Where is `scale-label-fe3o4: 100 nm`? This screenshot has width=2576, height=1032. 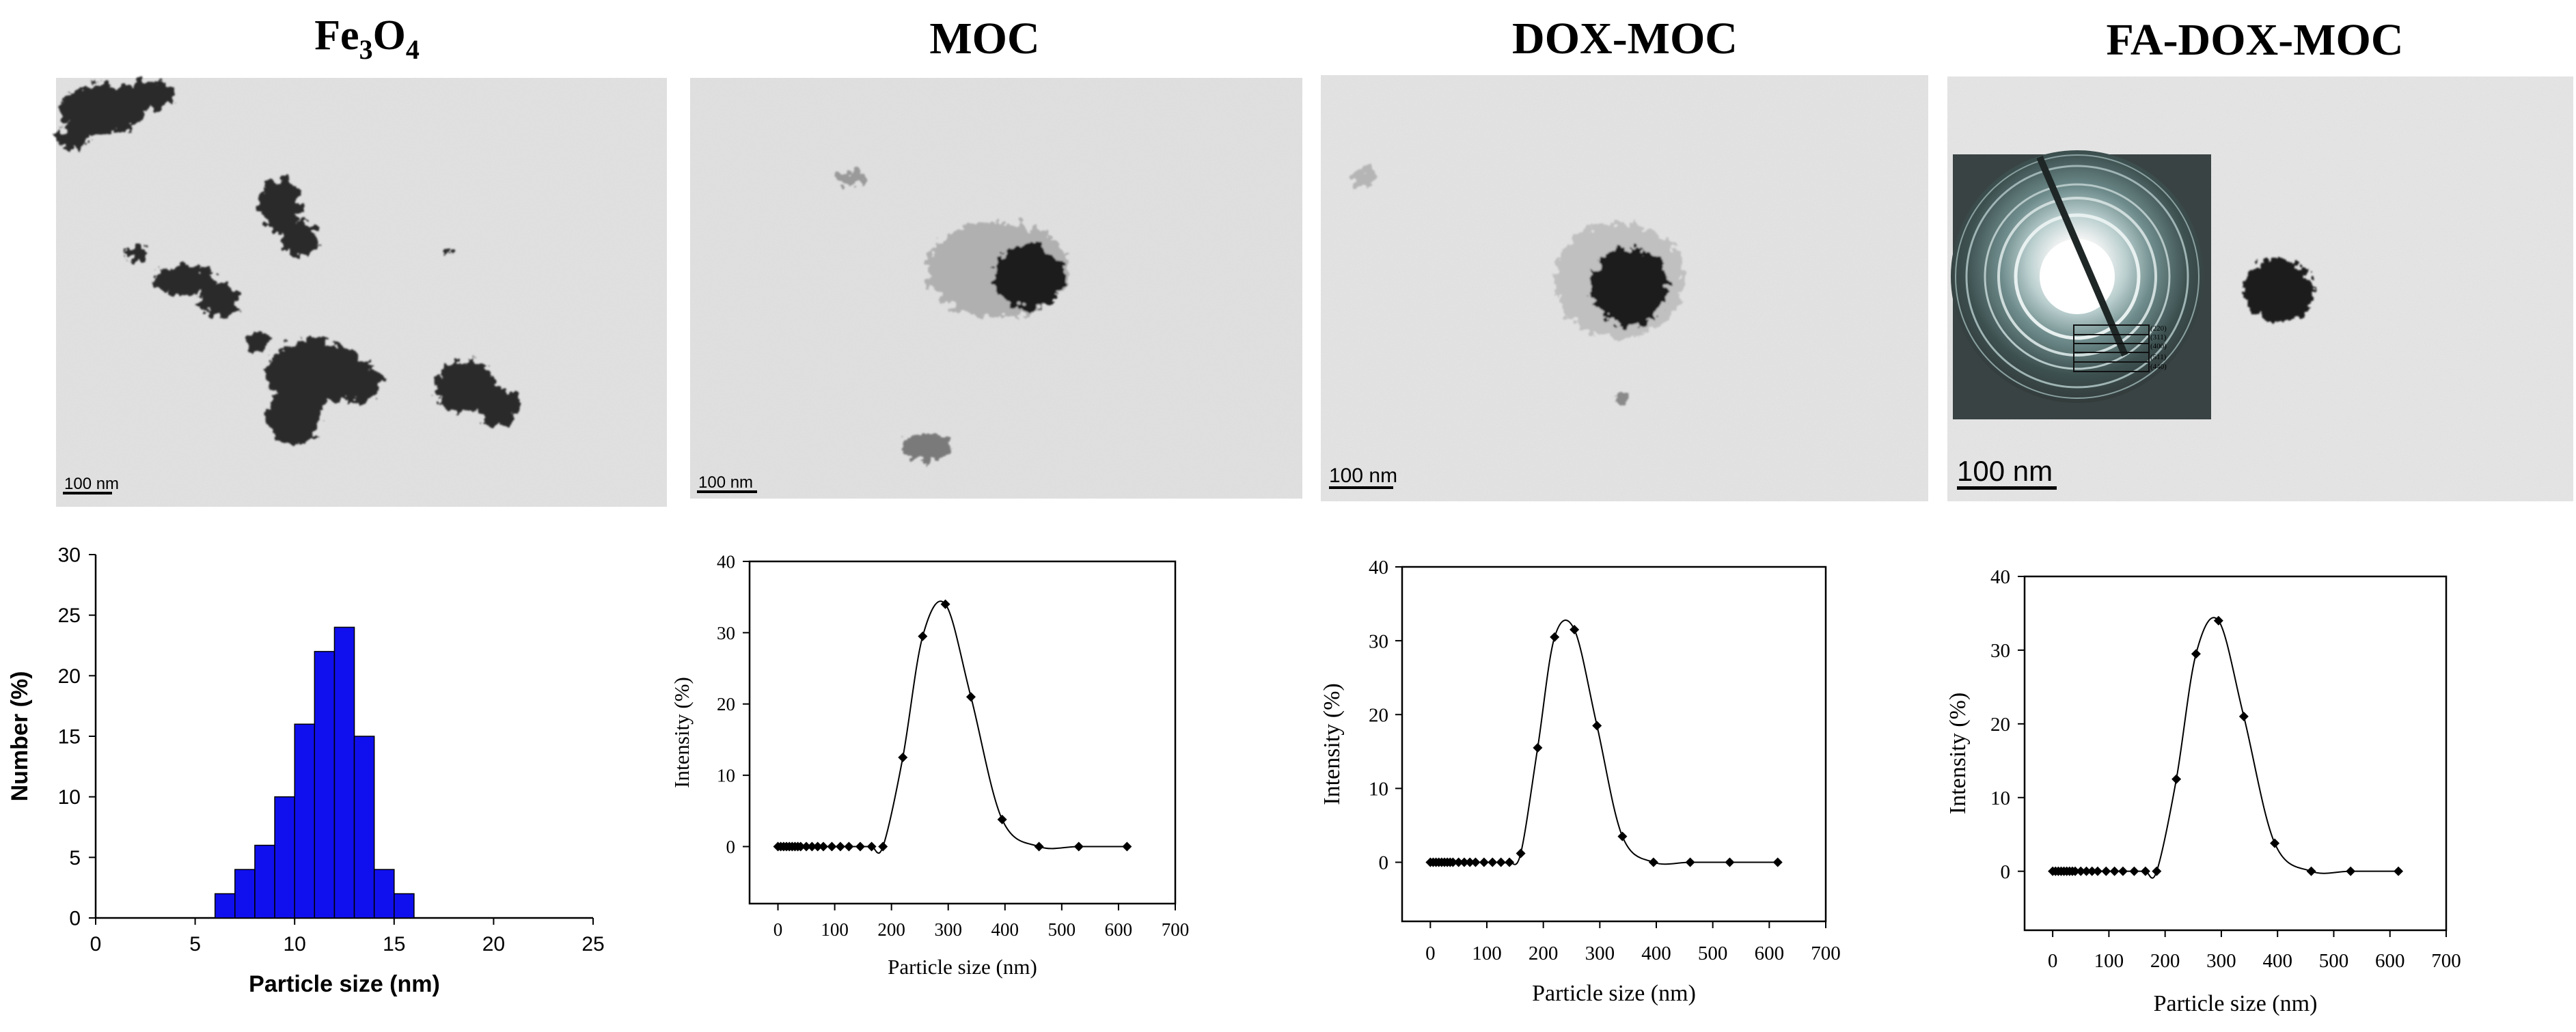
scale-label-fe3o4: 100 nm is located at coordinates (92, 484).